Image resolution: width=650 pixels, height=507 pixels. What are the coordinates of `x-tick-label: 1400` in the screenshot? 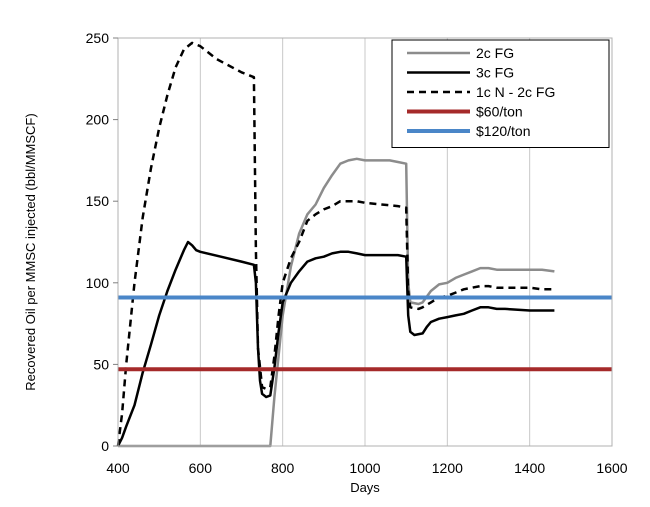 It's located at (529, 468).